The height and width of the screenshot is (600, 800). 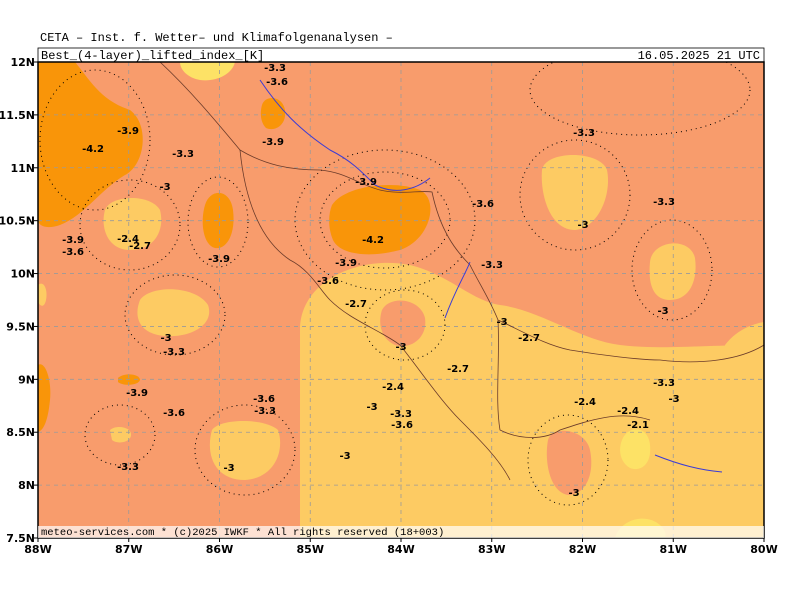 I want to click on lon-tick-label: 80W, so click(x=763, y=549).